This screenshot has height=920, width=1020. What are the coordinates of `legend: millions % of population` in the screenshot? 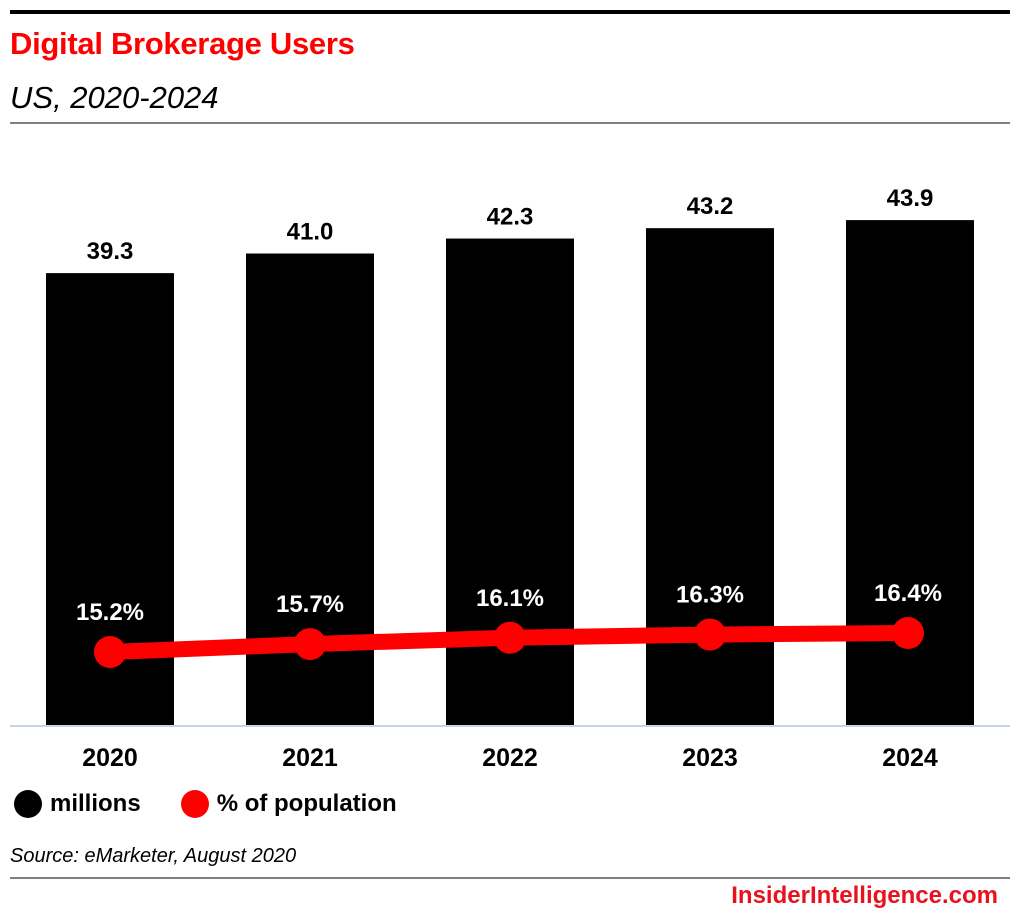 It's located at (225, 804).